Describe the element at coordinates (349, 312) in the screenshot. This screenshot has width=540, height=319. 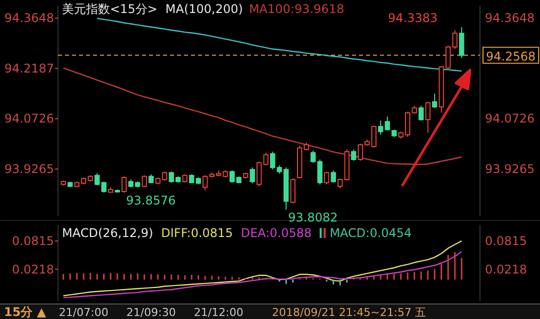
I see `text: 2018/09/21 21:45~21:57 五` at that location.